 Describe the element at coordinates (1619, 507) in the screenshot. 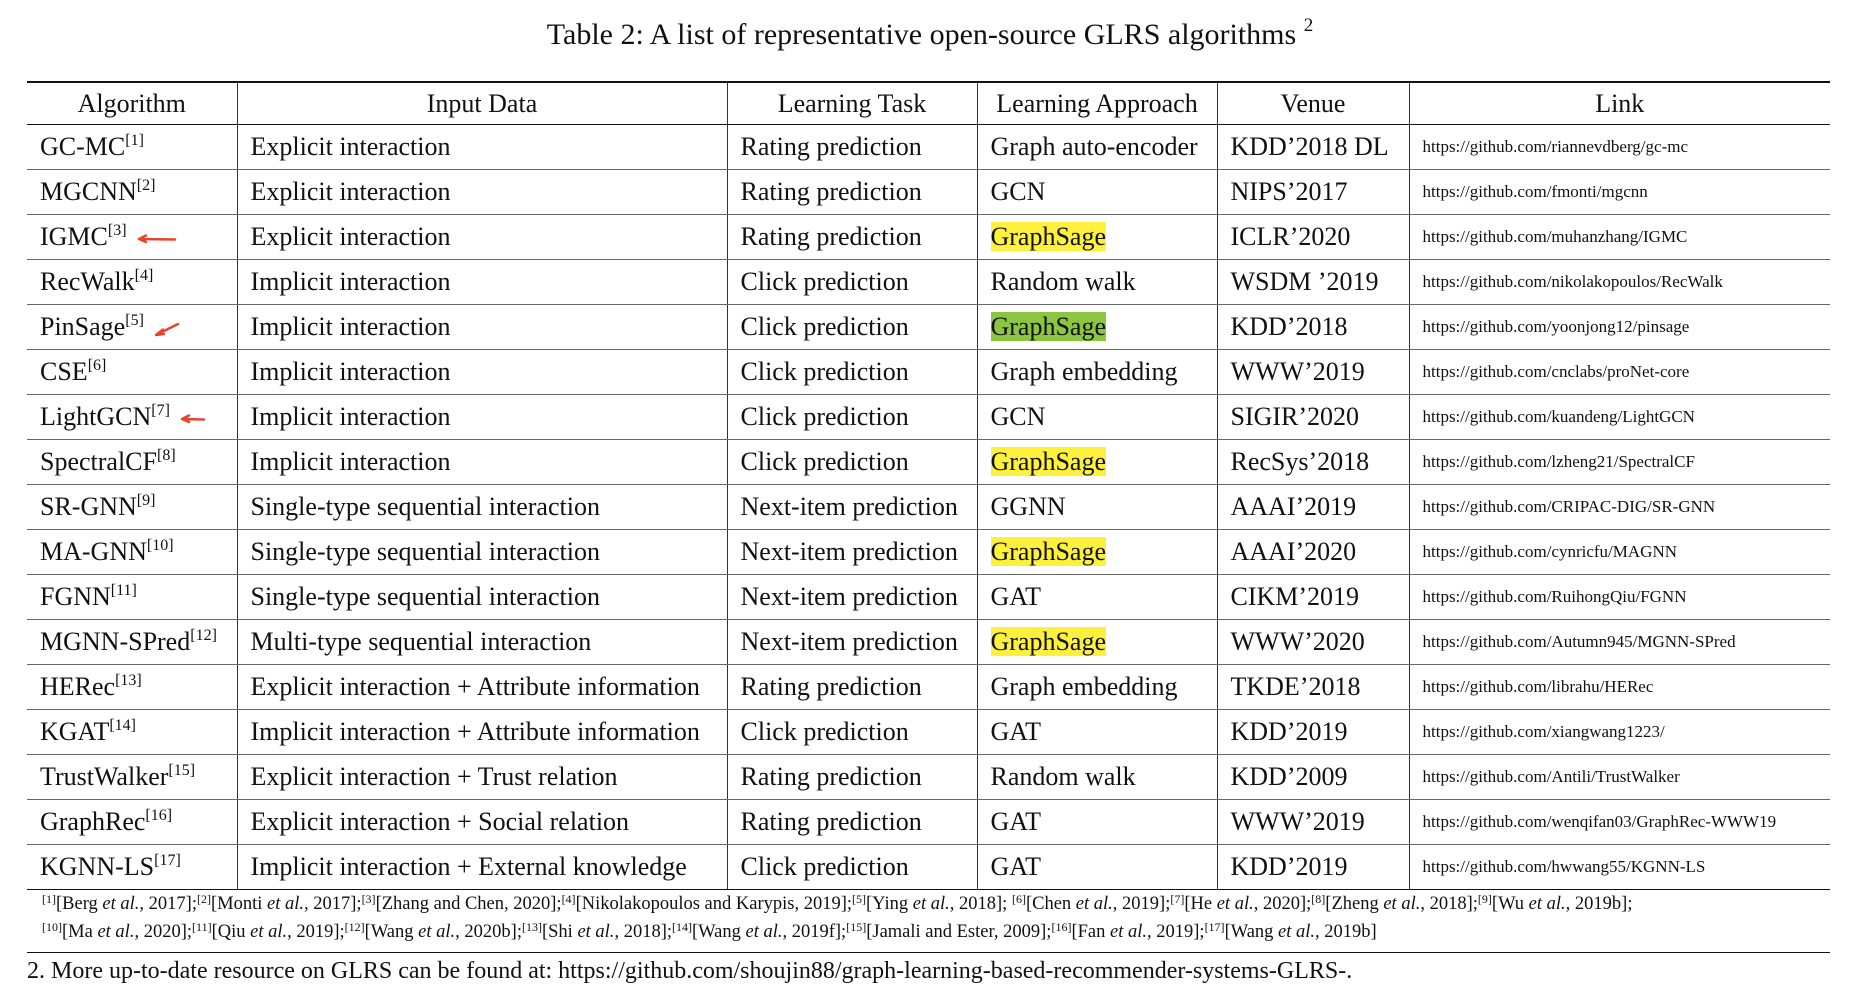

I see `cell-link: https://github.com/CRIPAC-DIG/SR-GNN` at that location.